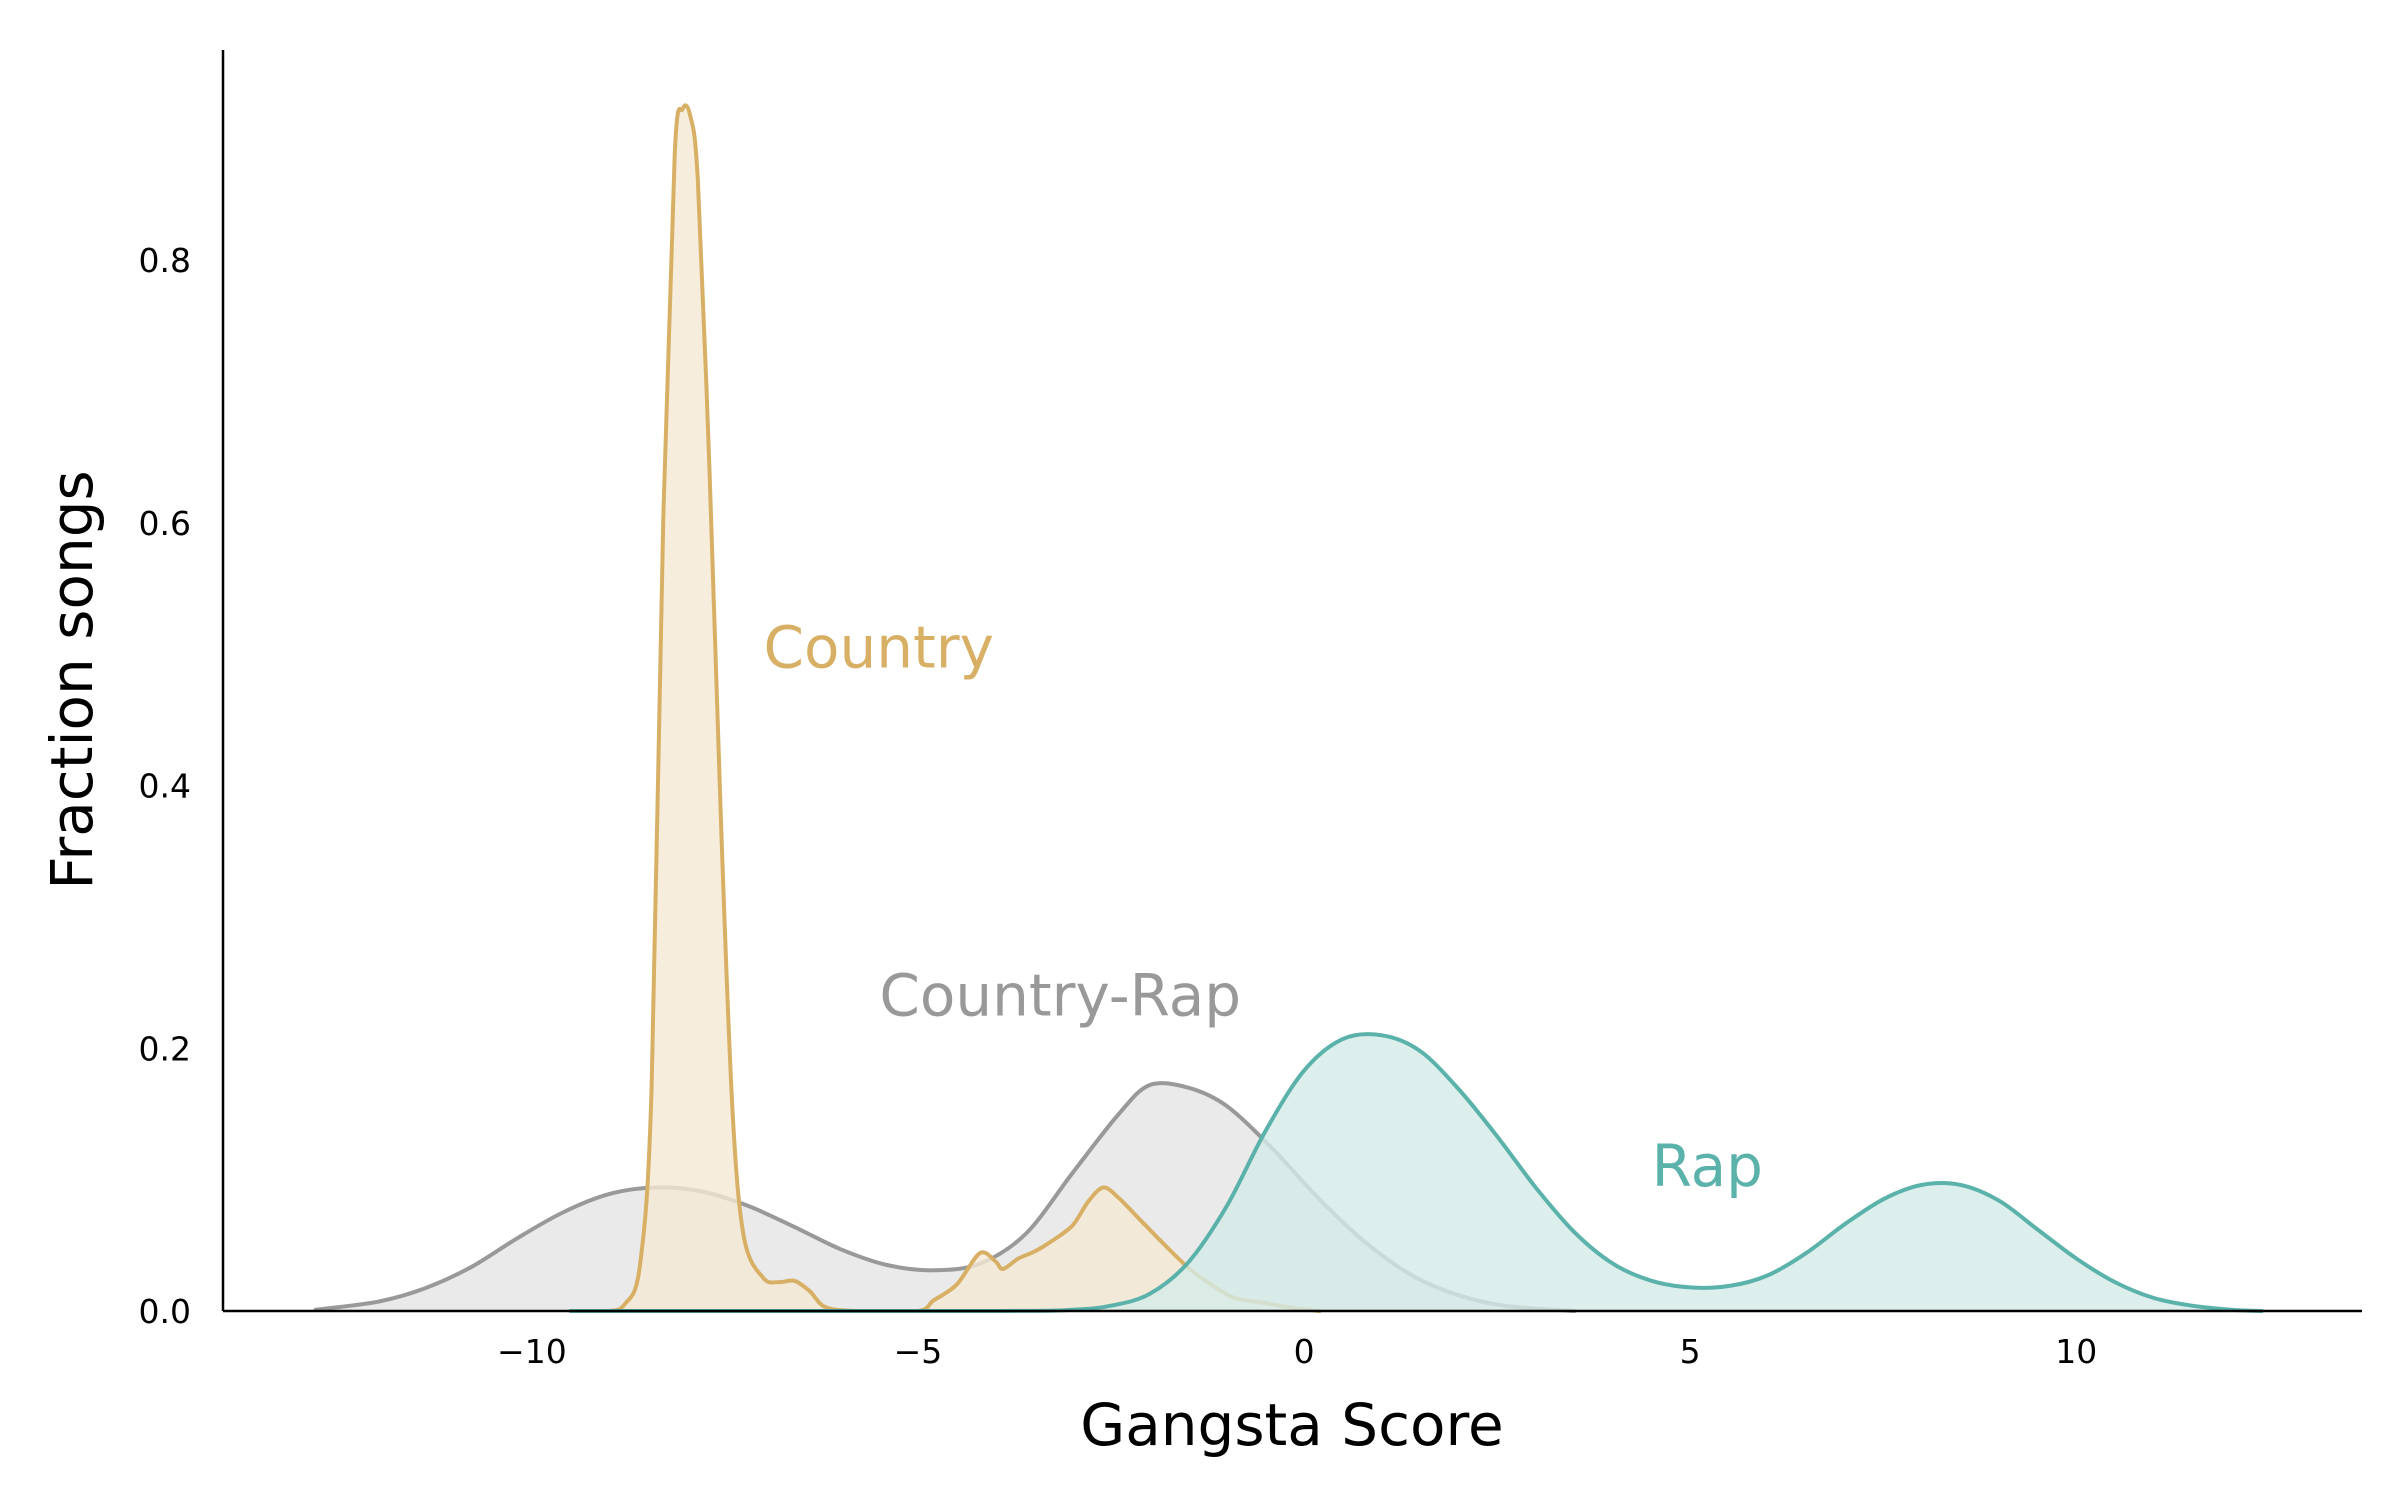 The width and height of the screenshot is (2400, 1500). What do you see at coordinates (1304, 1351) in the screenshot?
I see `x-tick-label: 0` at bounding box center [1304, 1351].